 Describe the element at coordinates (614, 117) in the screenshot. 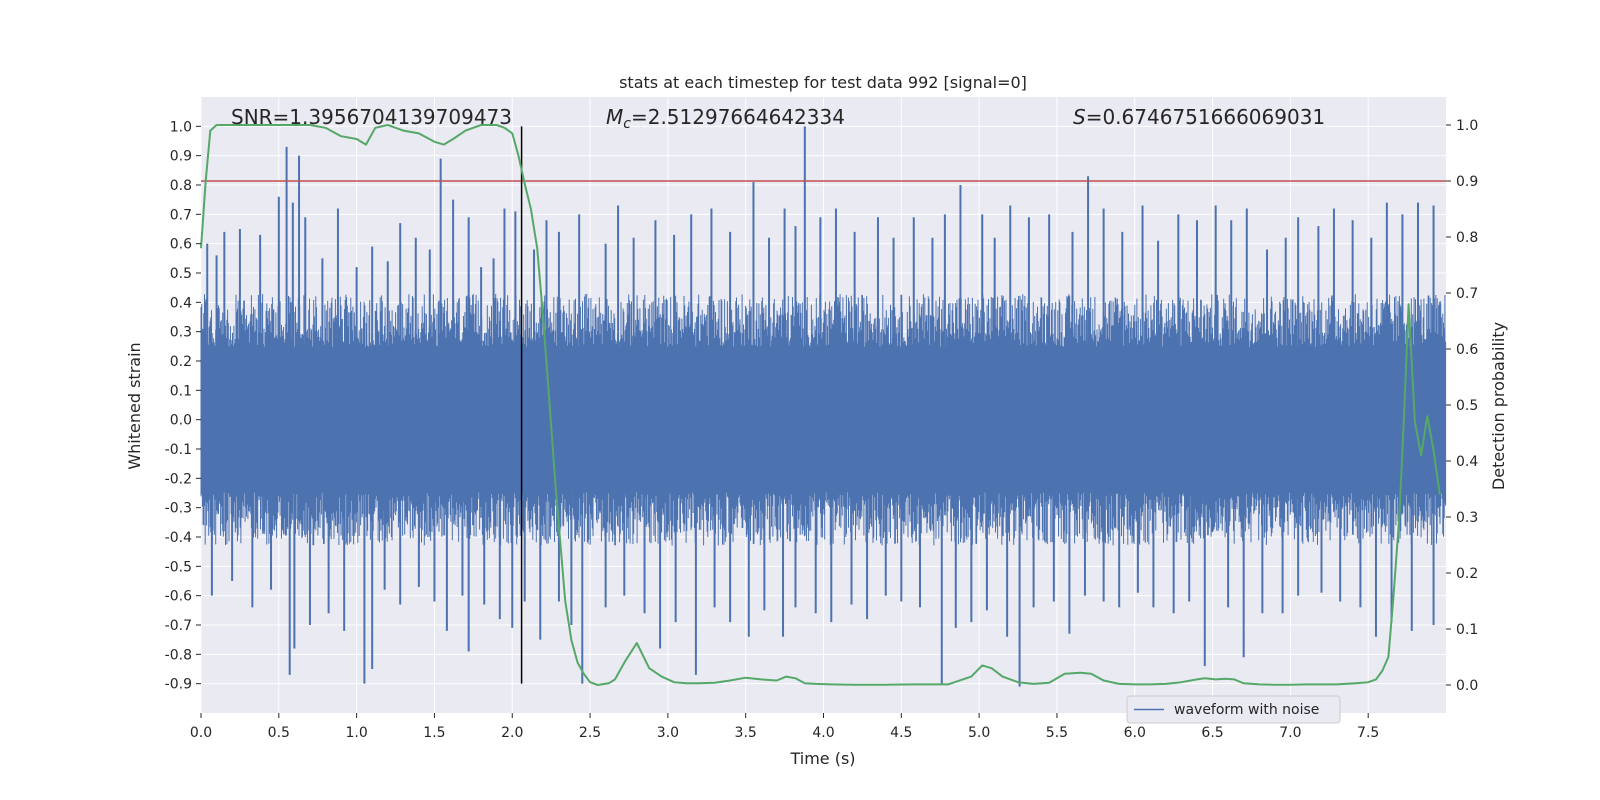

I see `chirp-mass-symbol: M` at that location.